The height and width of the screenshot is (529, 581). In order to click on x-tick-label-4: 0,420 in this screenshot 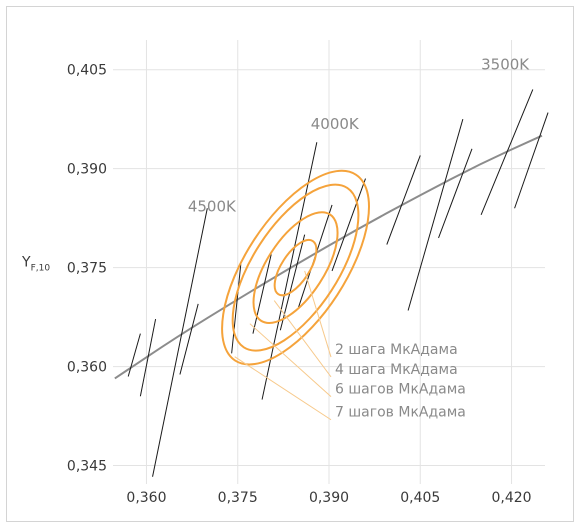, I will do `click(511, 498)`.